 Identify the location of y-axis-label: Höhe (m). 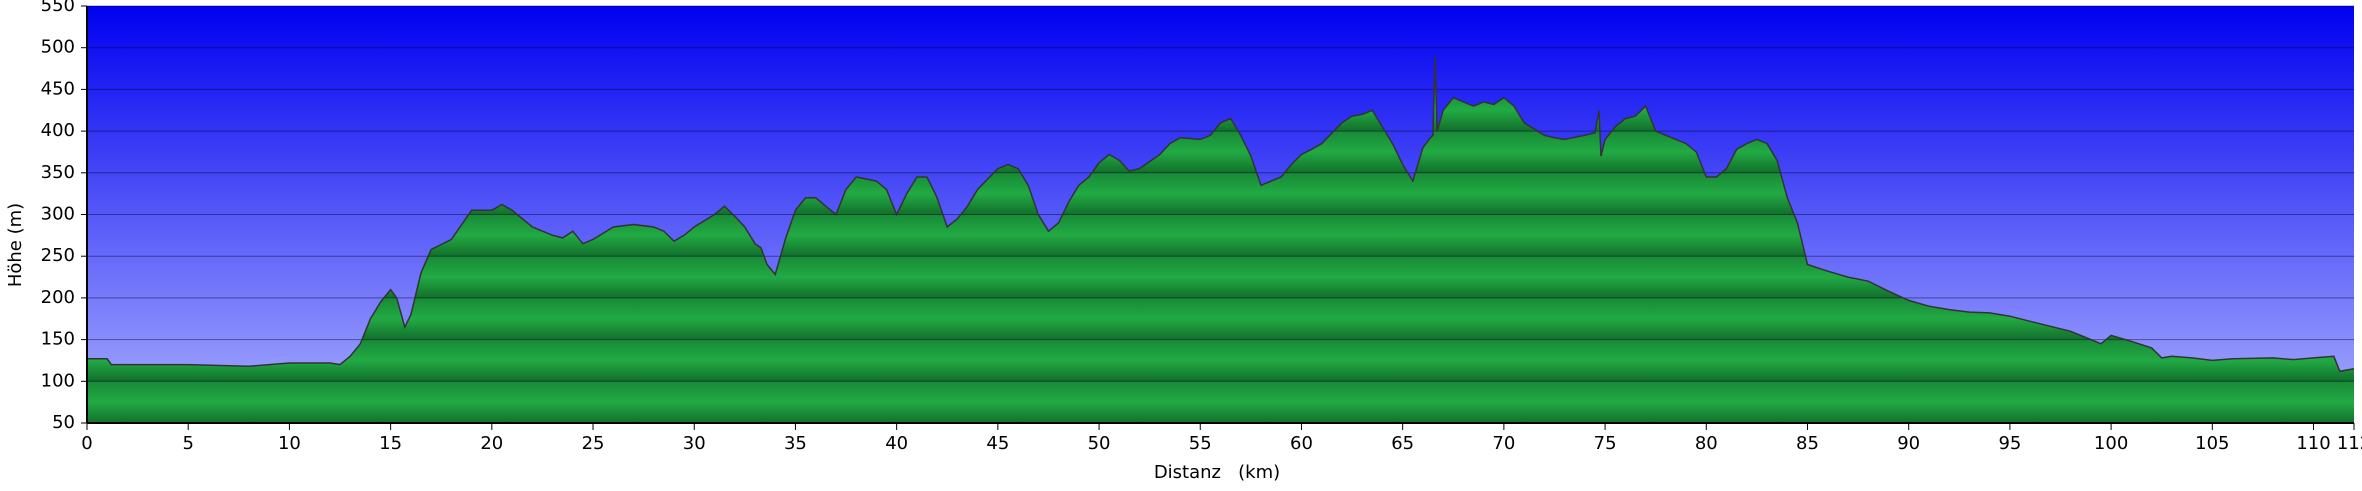
(15, 245).